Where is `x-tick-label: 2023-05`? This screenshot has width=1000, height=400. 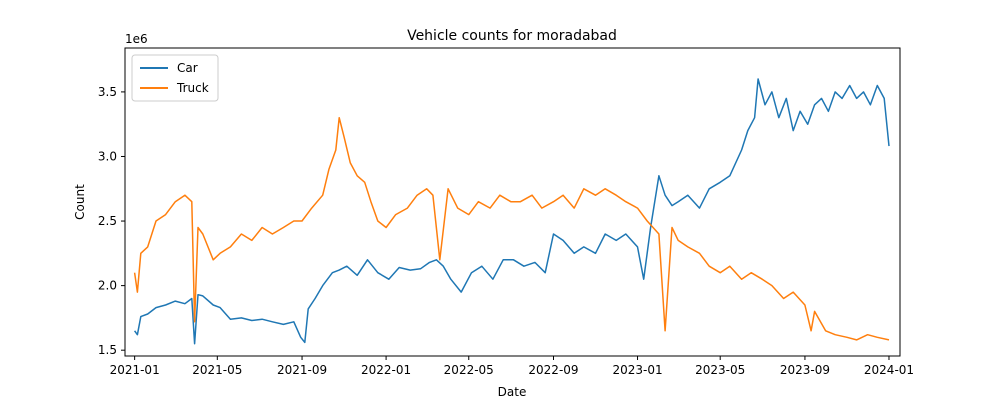 x-tick-label: 2023-05 is located at coordinates (720, 370).